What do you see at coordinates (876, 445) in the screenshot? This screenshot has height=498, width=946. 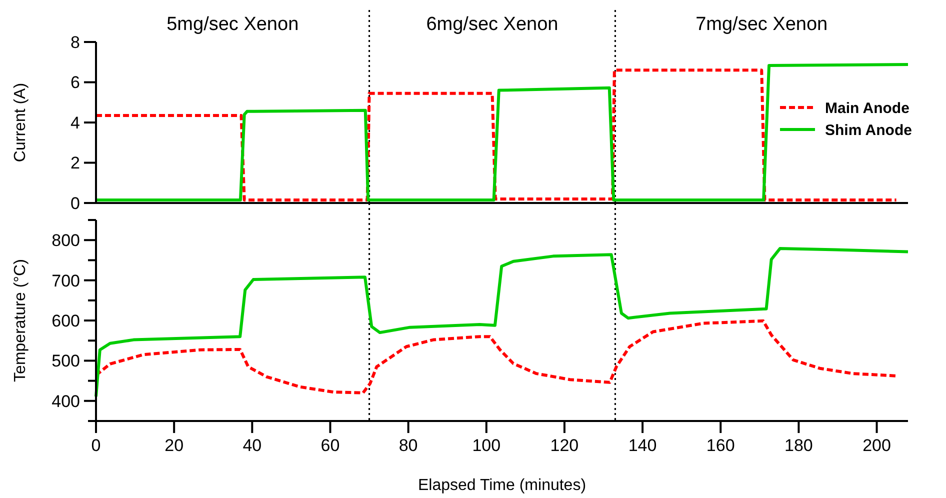 I see `x-tick-label: 200` at bounding box center [876, 445].